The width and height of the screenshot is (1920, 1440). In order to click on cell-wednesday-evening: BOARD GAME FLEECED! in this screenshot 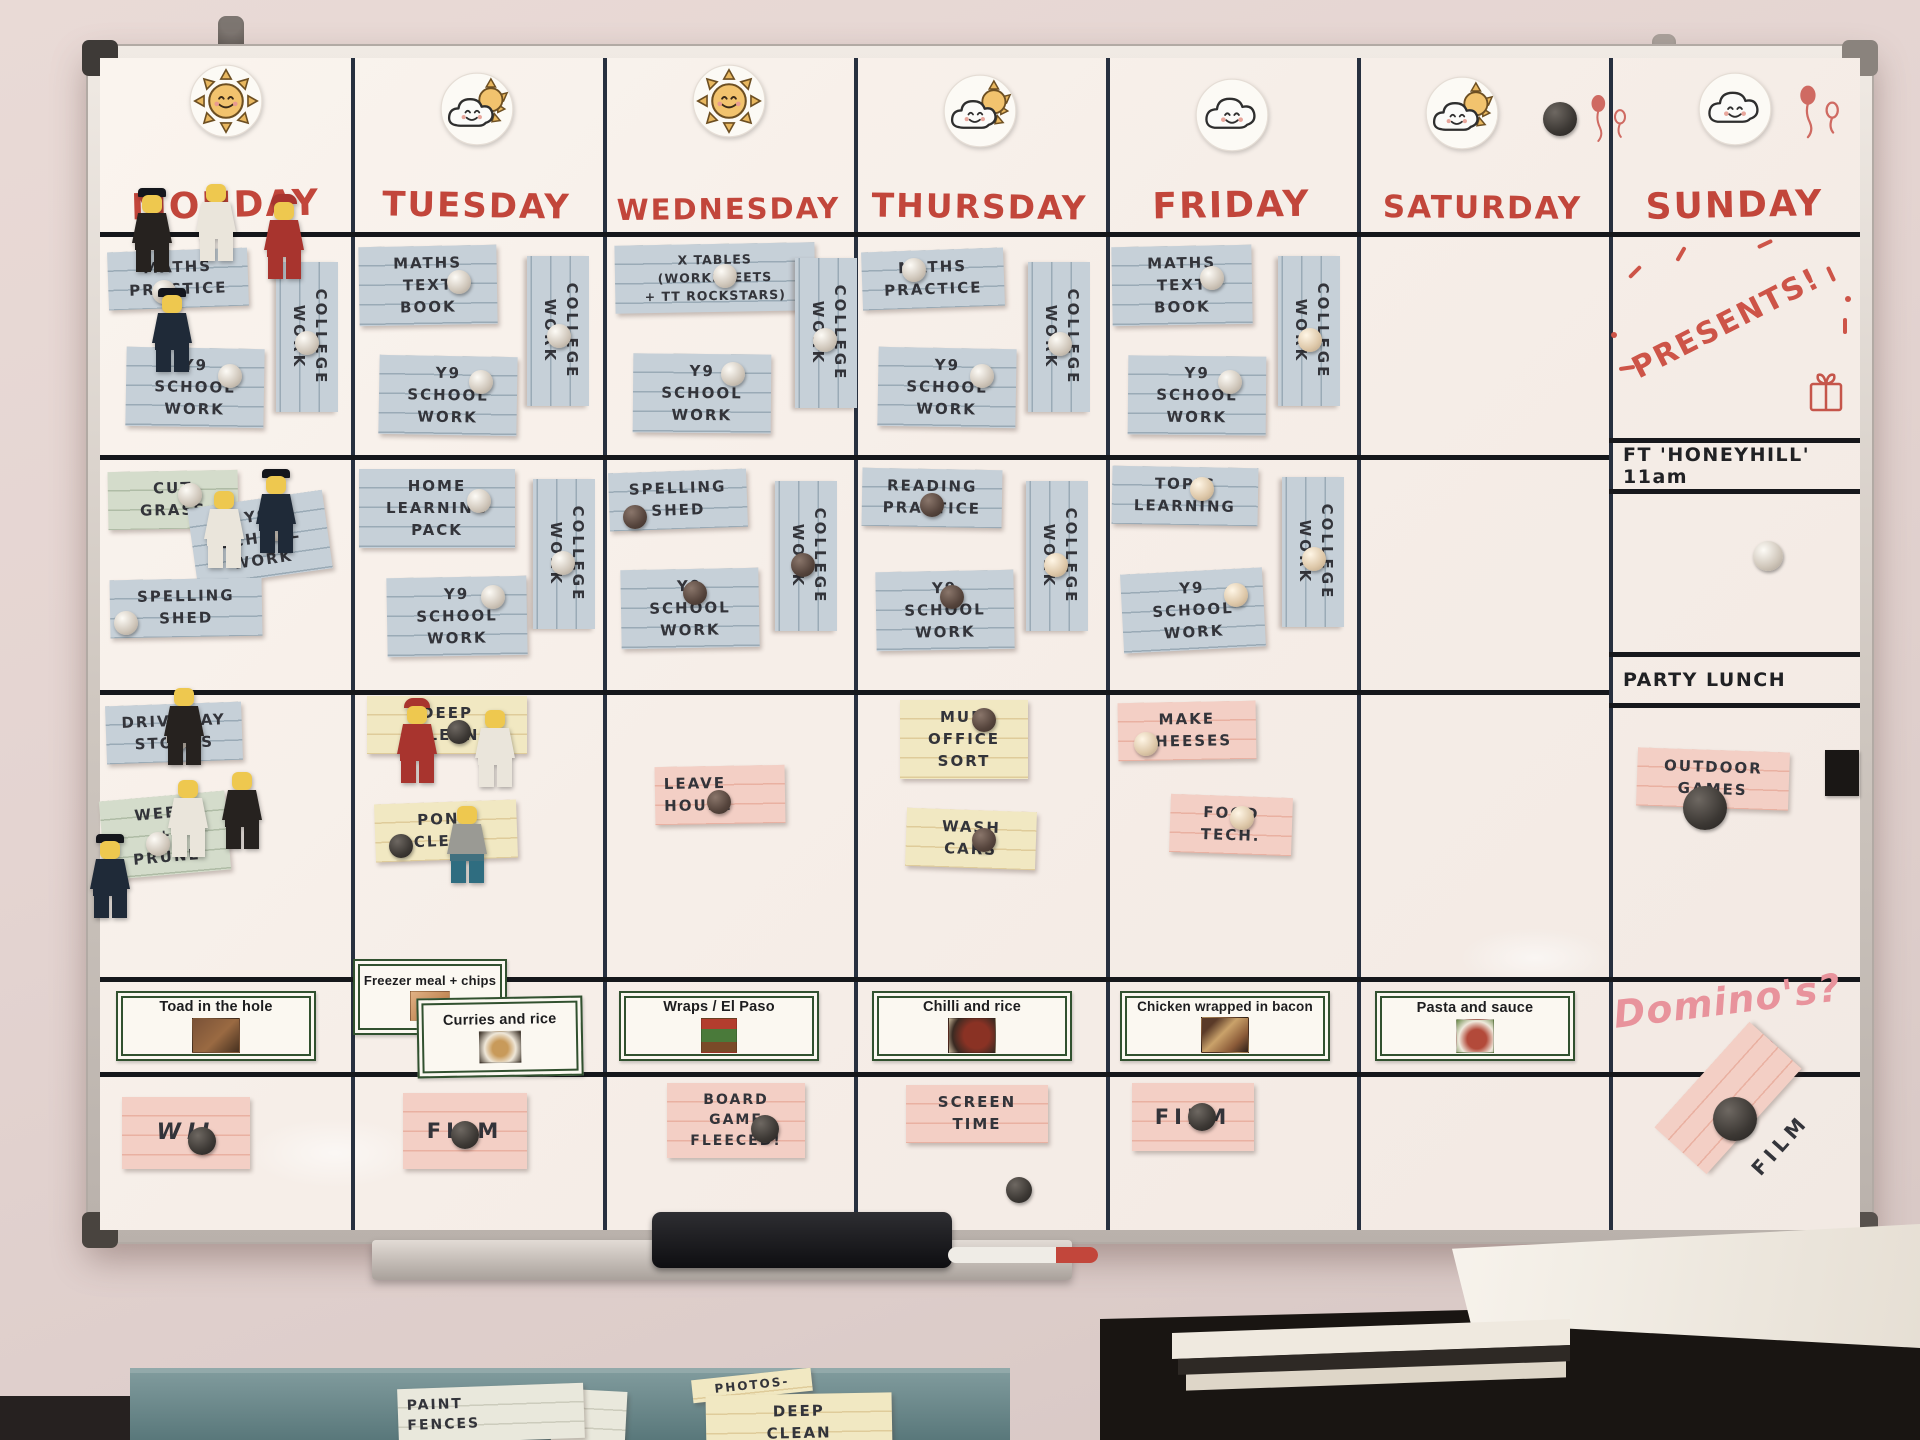, I will do `click(728, 1153)`.